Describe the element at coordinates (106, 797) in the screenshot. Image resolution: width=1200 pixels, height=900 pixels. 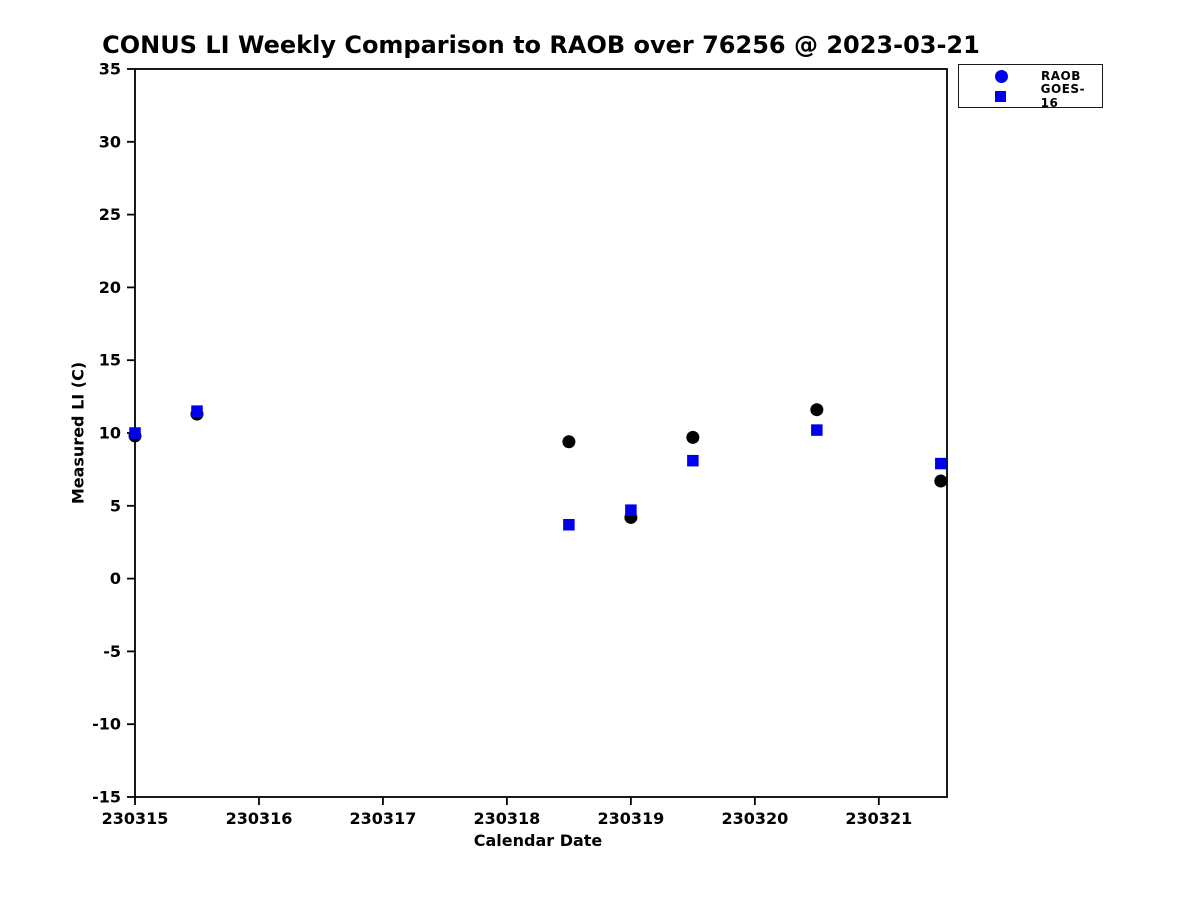
I see `y-tick-label: -15` at that location.